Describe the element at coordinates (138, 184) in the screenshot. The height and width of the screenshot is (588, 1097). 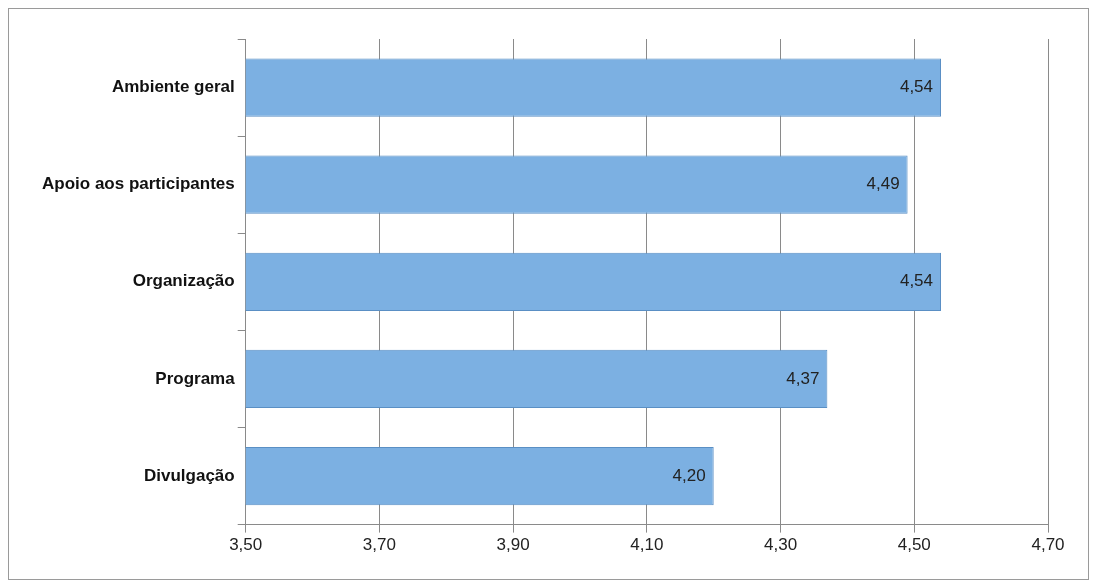
I see `y-tick-label: Apoio aos participantes` at that location.